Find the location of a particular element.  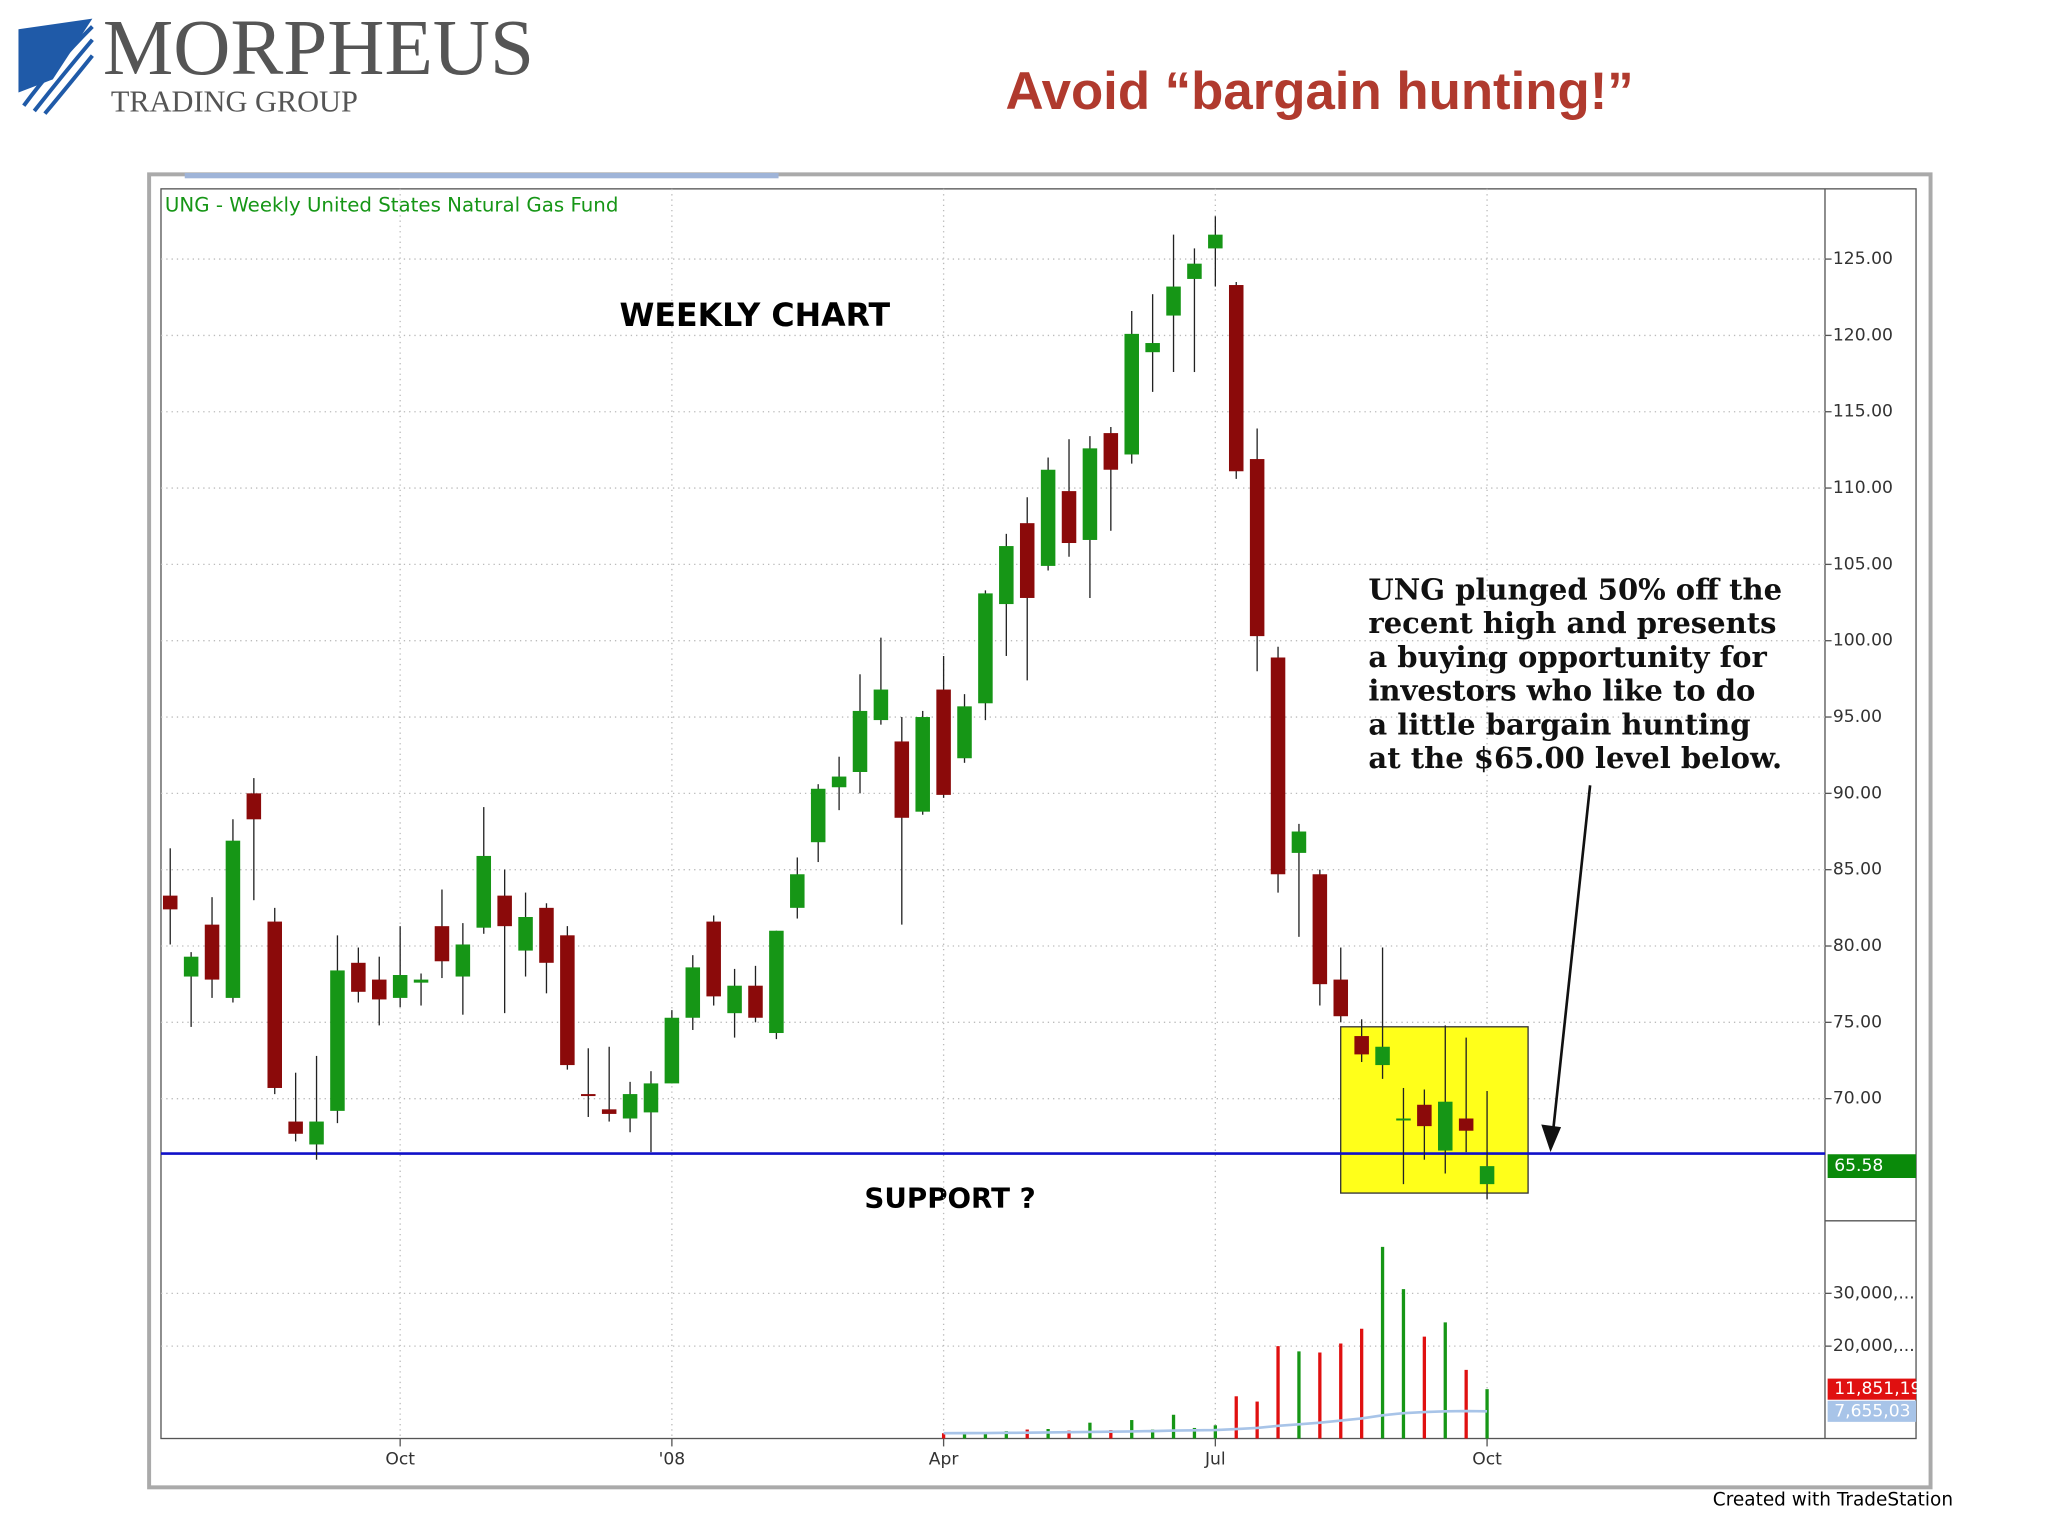

logo-lines is located at coordinates (58, 70).